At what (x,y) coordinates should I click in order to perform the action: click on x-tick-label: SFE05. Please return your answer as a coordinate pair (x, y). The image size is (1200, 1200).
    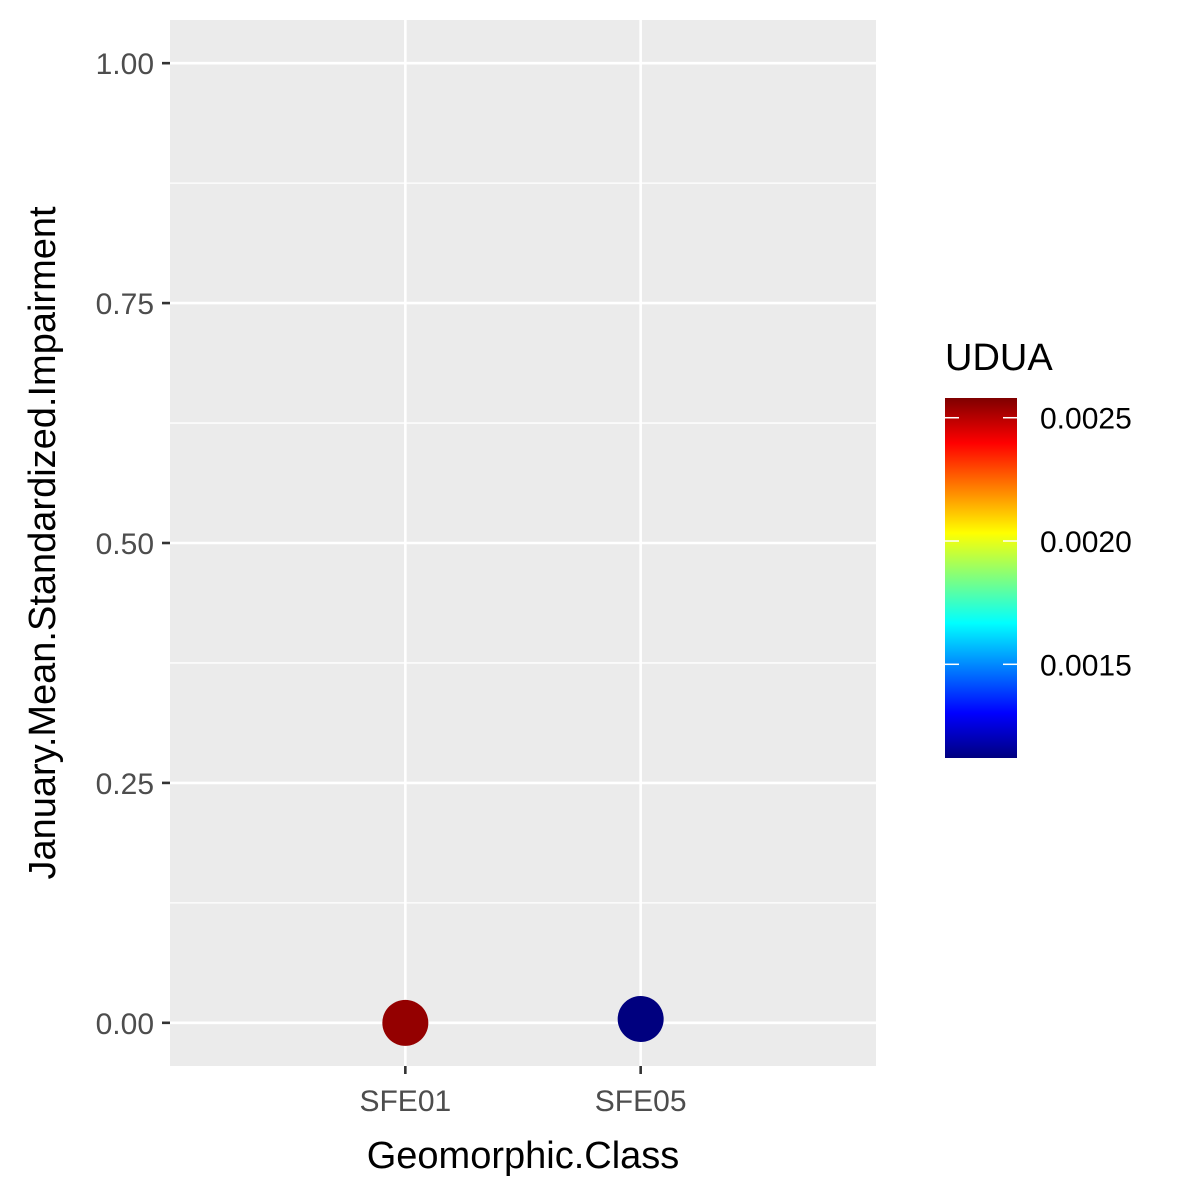
    Looking at the image, I should click on (641, 1101).